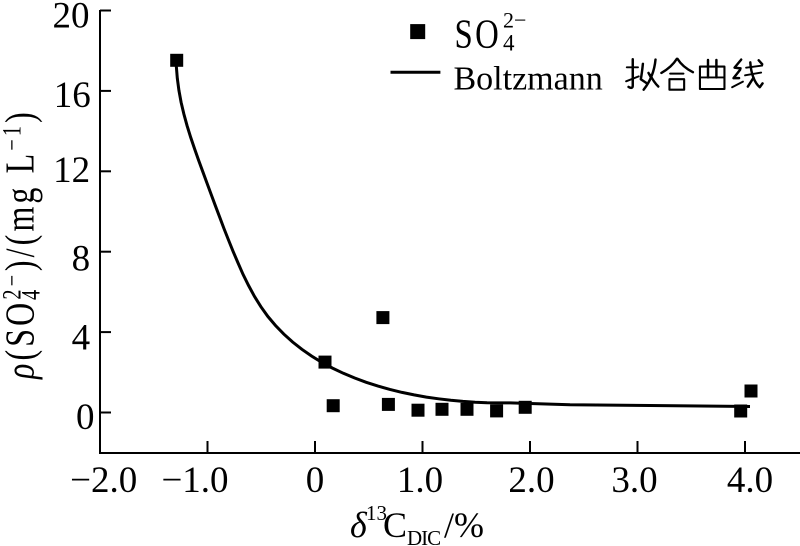  I want to click on svg-text: 2−, so click(514, 20).